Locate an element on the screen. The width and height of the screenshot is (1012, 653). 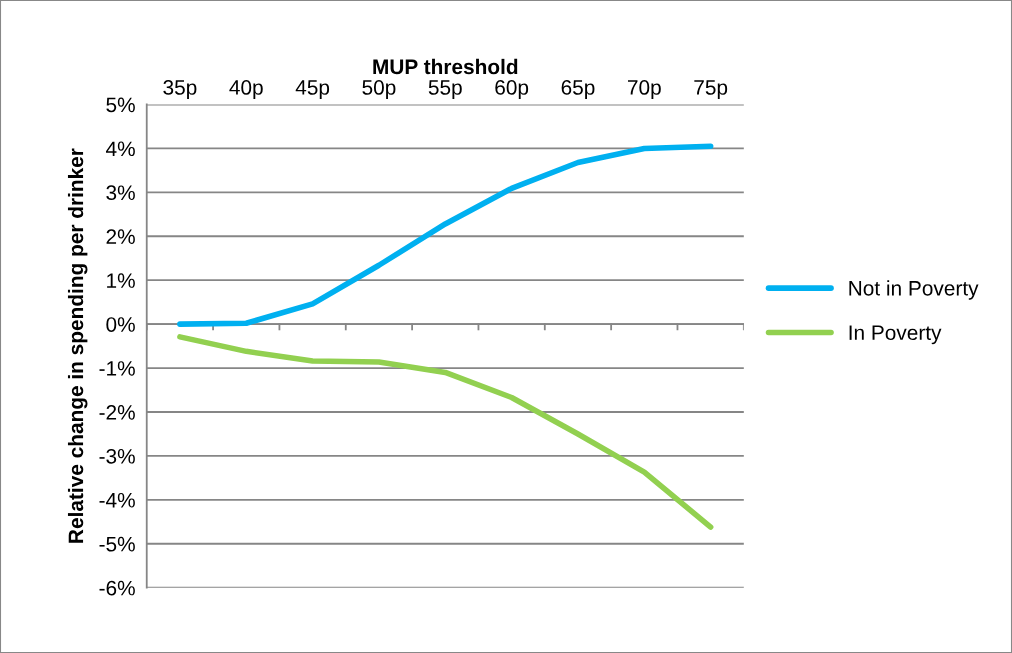
x-tick-label: 35p is located at coordinates (180, 89).